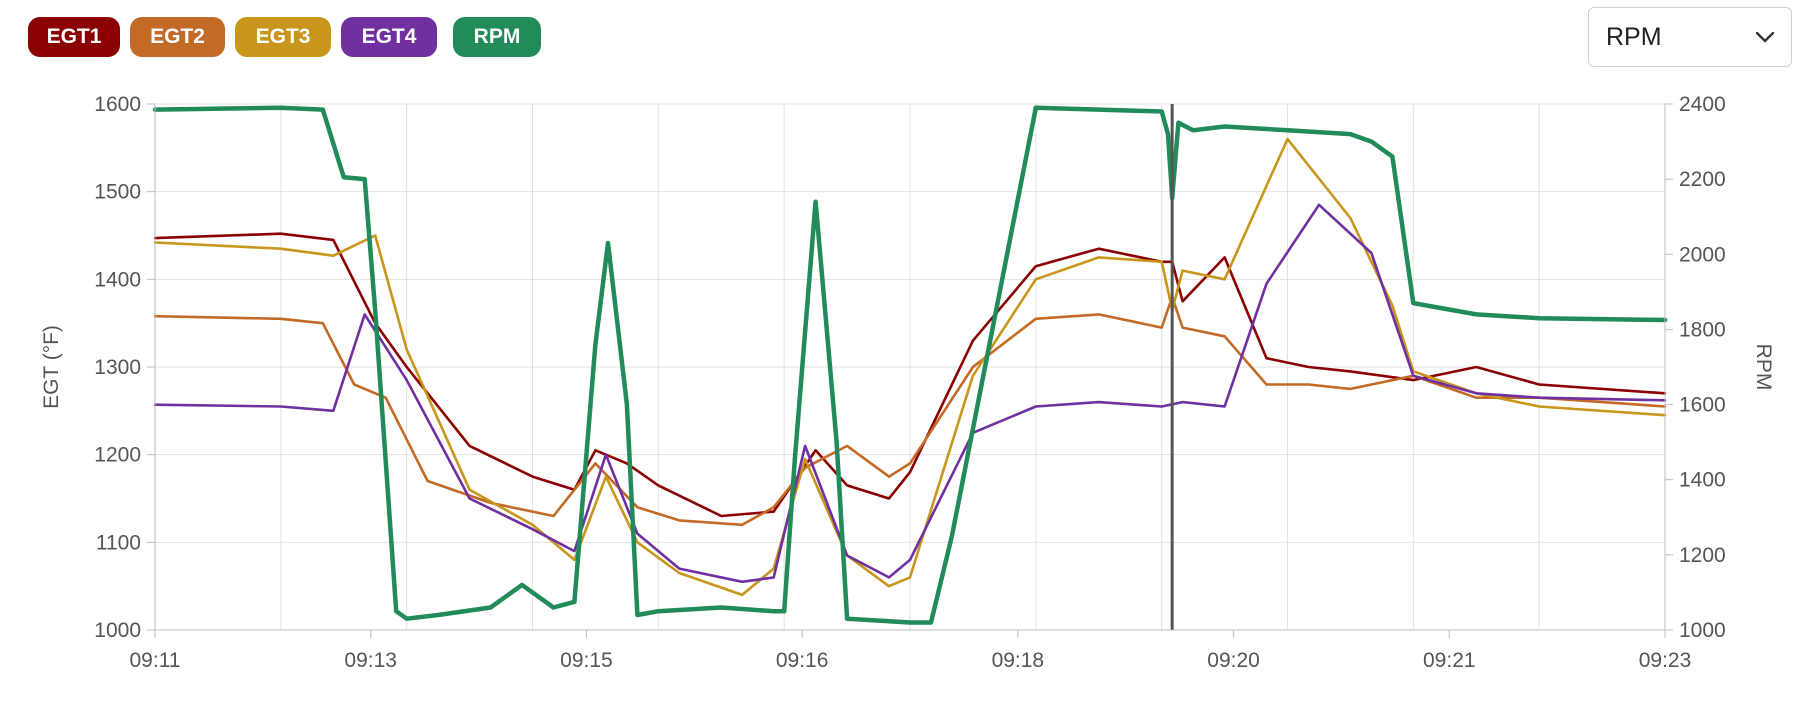 The width and height of the screenshot is (1810, 710). What do you see at coordinates (1702, 254) in the screenshot?
I see `y2-tick-label: 2000` at bounding box center [1702, 254].